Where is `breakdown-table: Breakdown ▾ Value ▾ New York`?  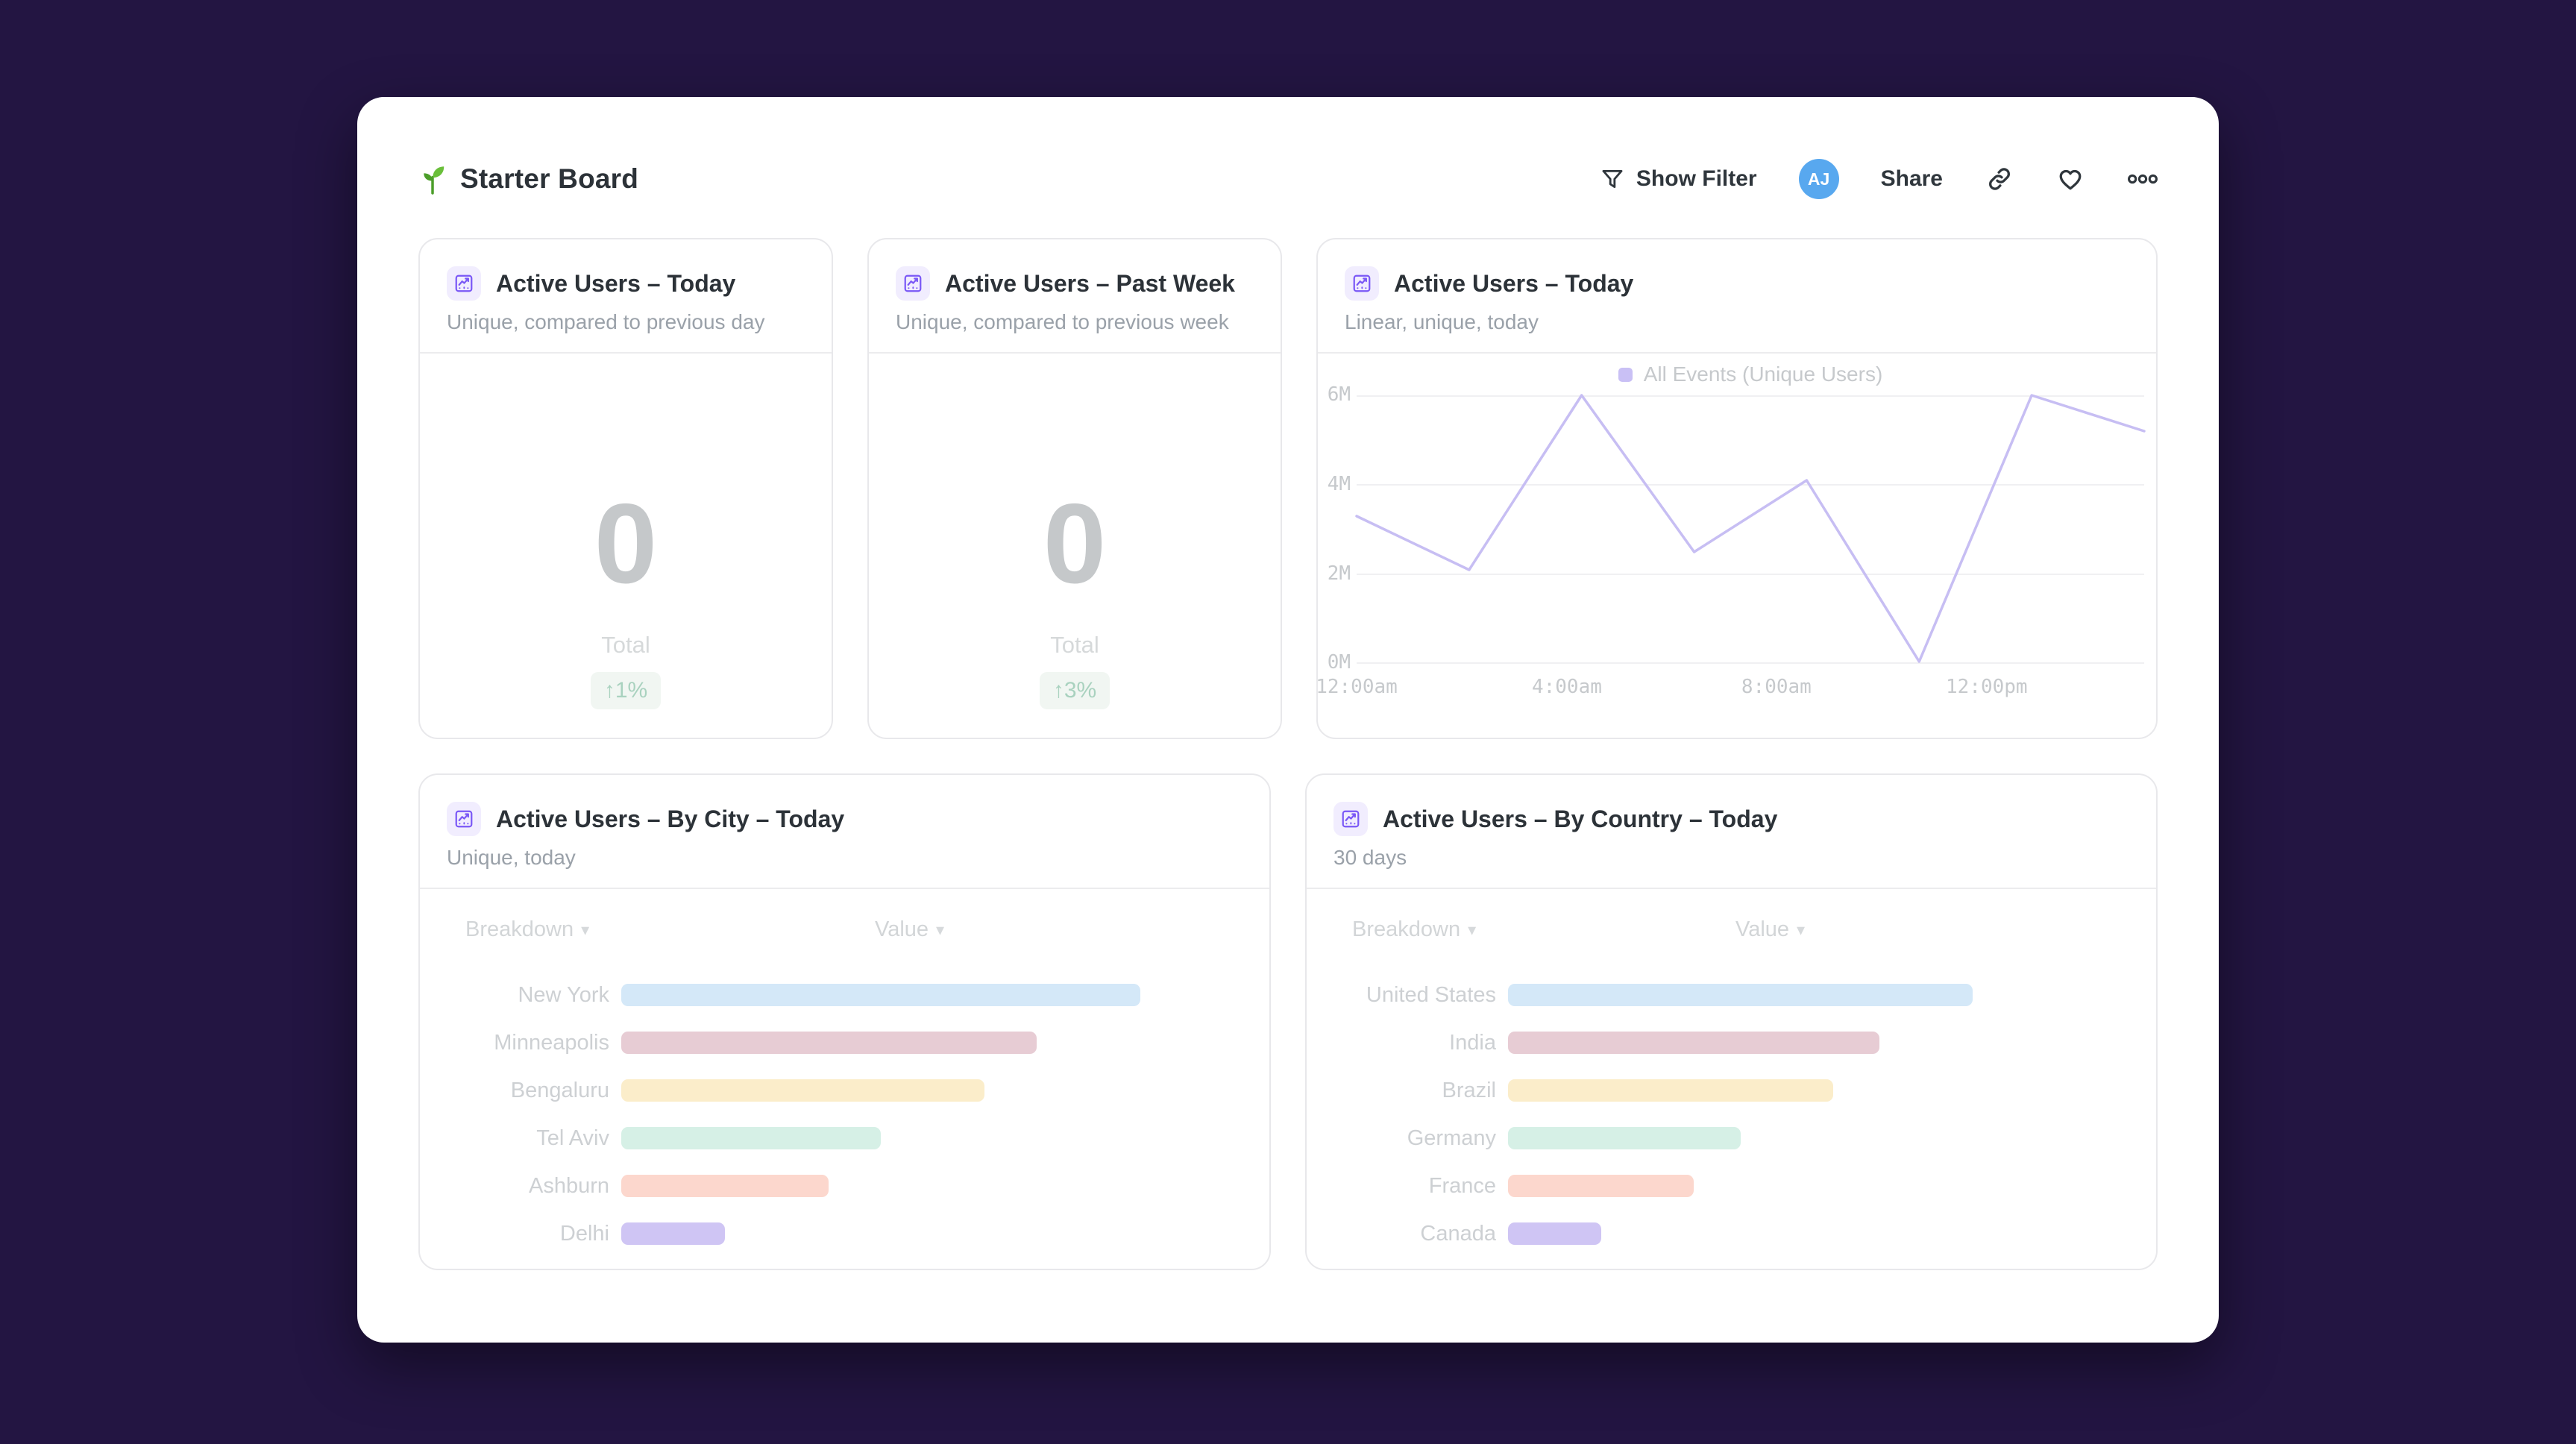 breakdown-table: Breakdown ▾ Value ▾ New York is located at coordinates (844, 1079).